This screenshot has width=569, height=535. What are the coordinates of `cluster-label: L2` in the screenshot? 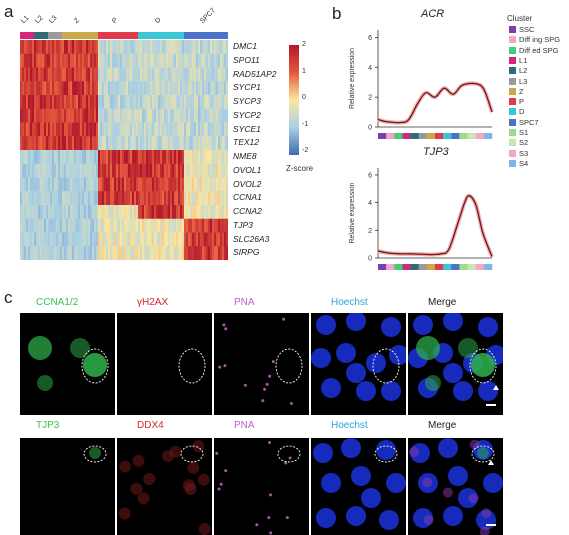 It's located at (39, 20).